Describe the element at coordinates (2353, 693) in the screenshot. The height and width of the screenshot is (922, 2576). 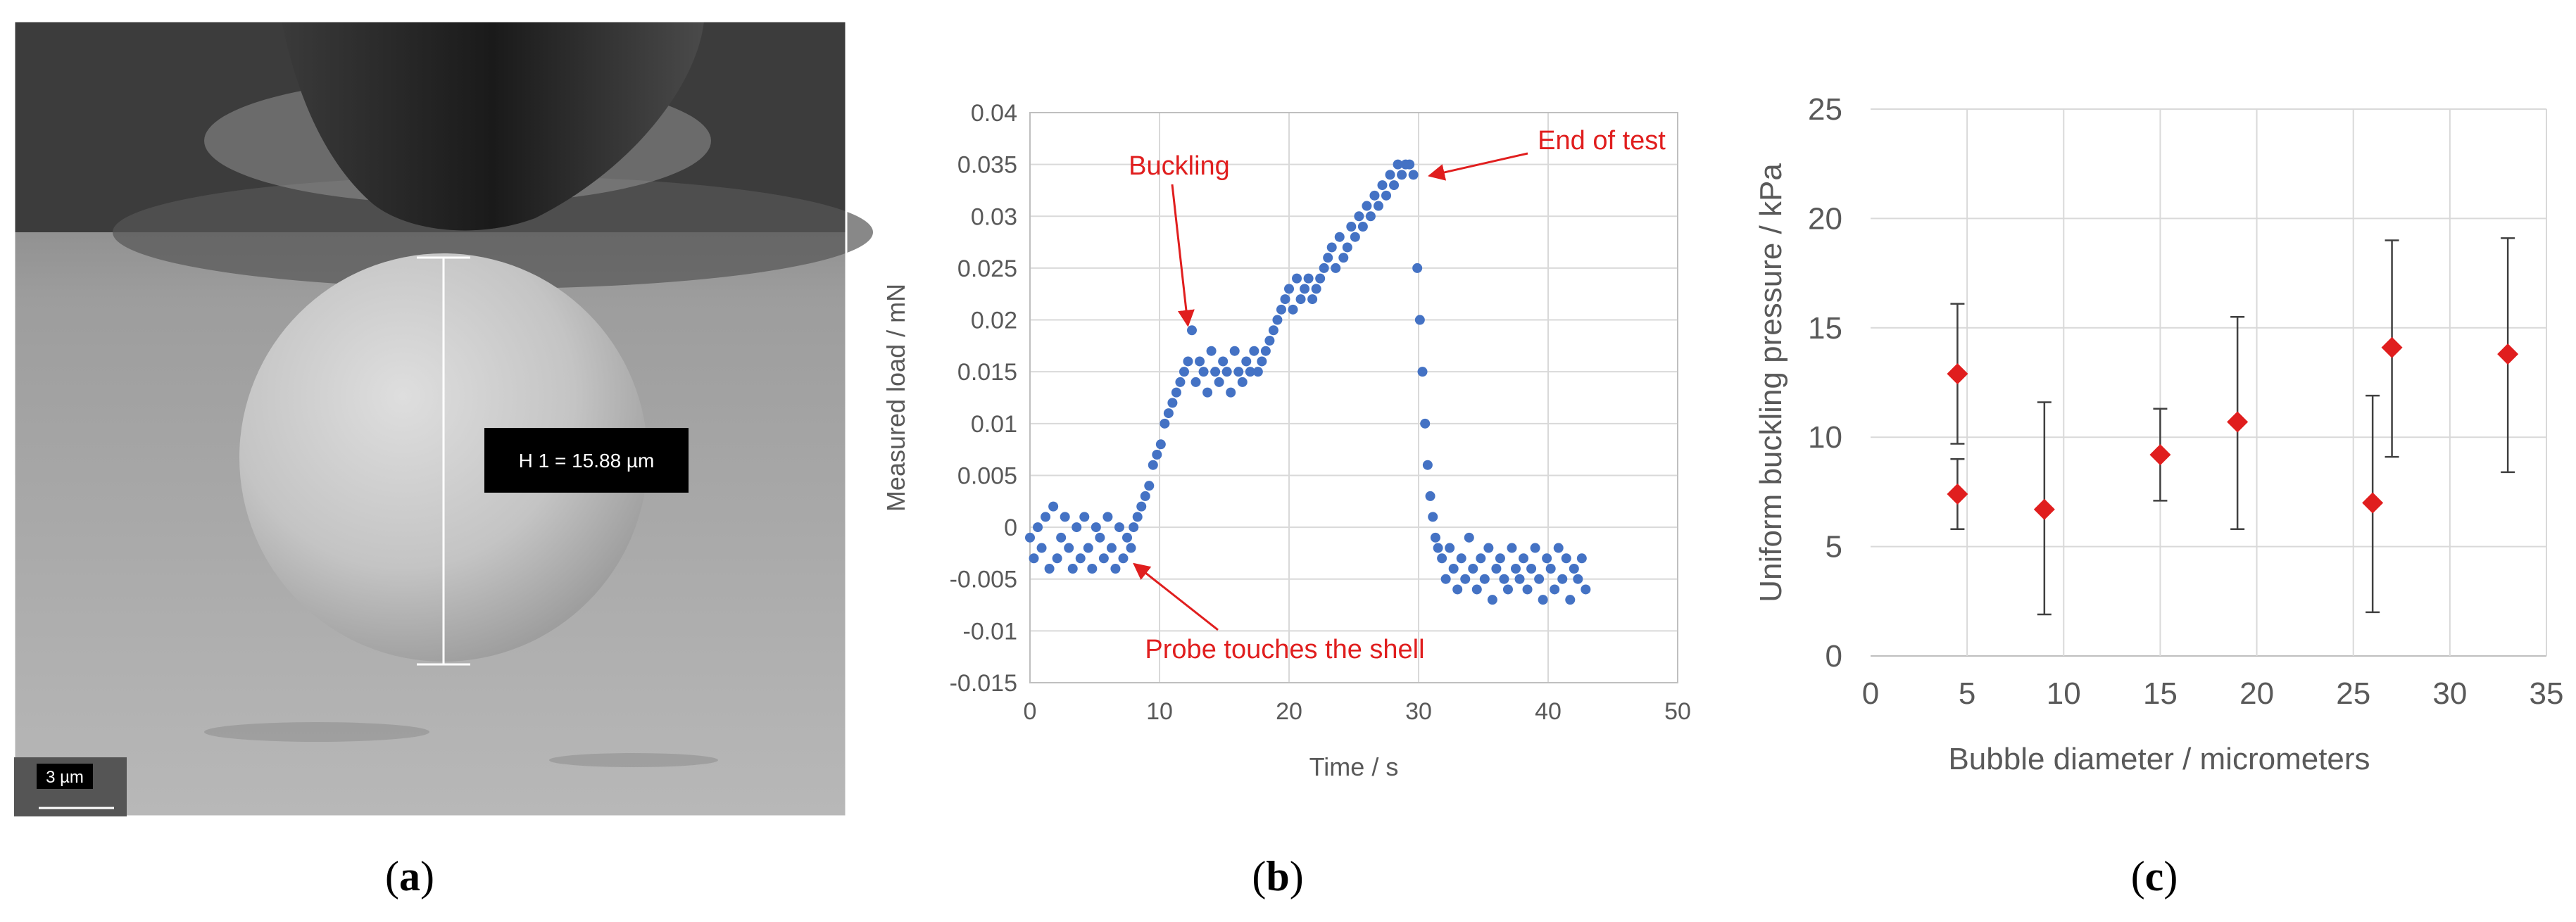
I see `chart-c-x-tick-label: 25` at that location.